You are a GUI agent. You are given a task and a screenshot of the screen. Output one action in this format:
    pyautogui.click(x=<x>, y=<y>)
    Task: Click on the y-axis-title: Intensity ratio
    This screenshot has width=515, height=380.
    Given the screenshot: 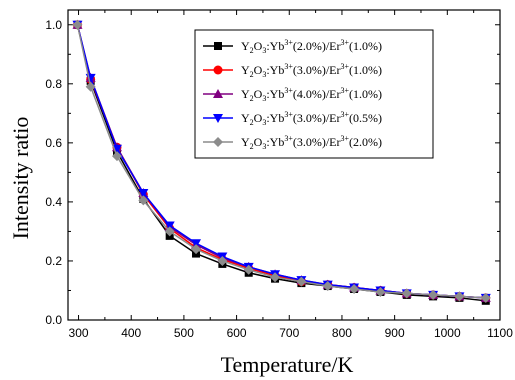 What is the action you would take?
    pyautogui.click(x=20, y=178)
    